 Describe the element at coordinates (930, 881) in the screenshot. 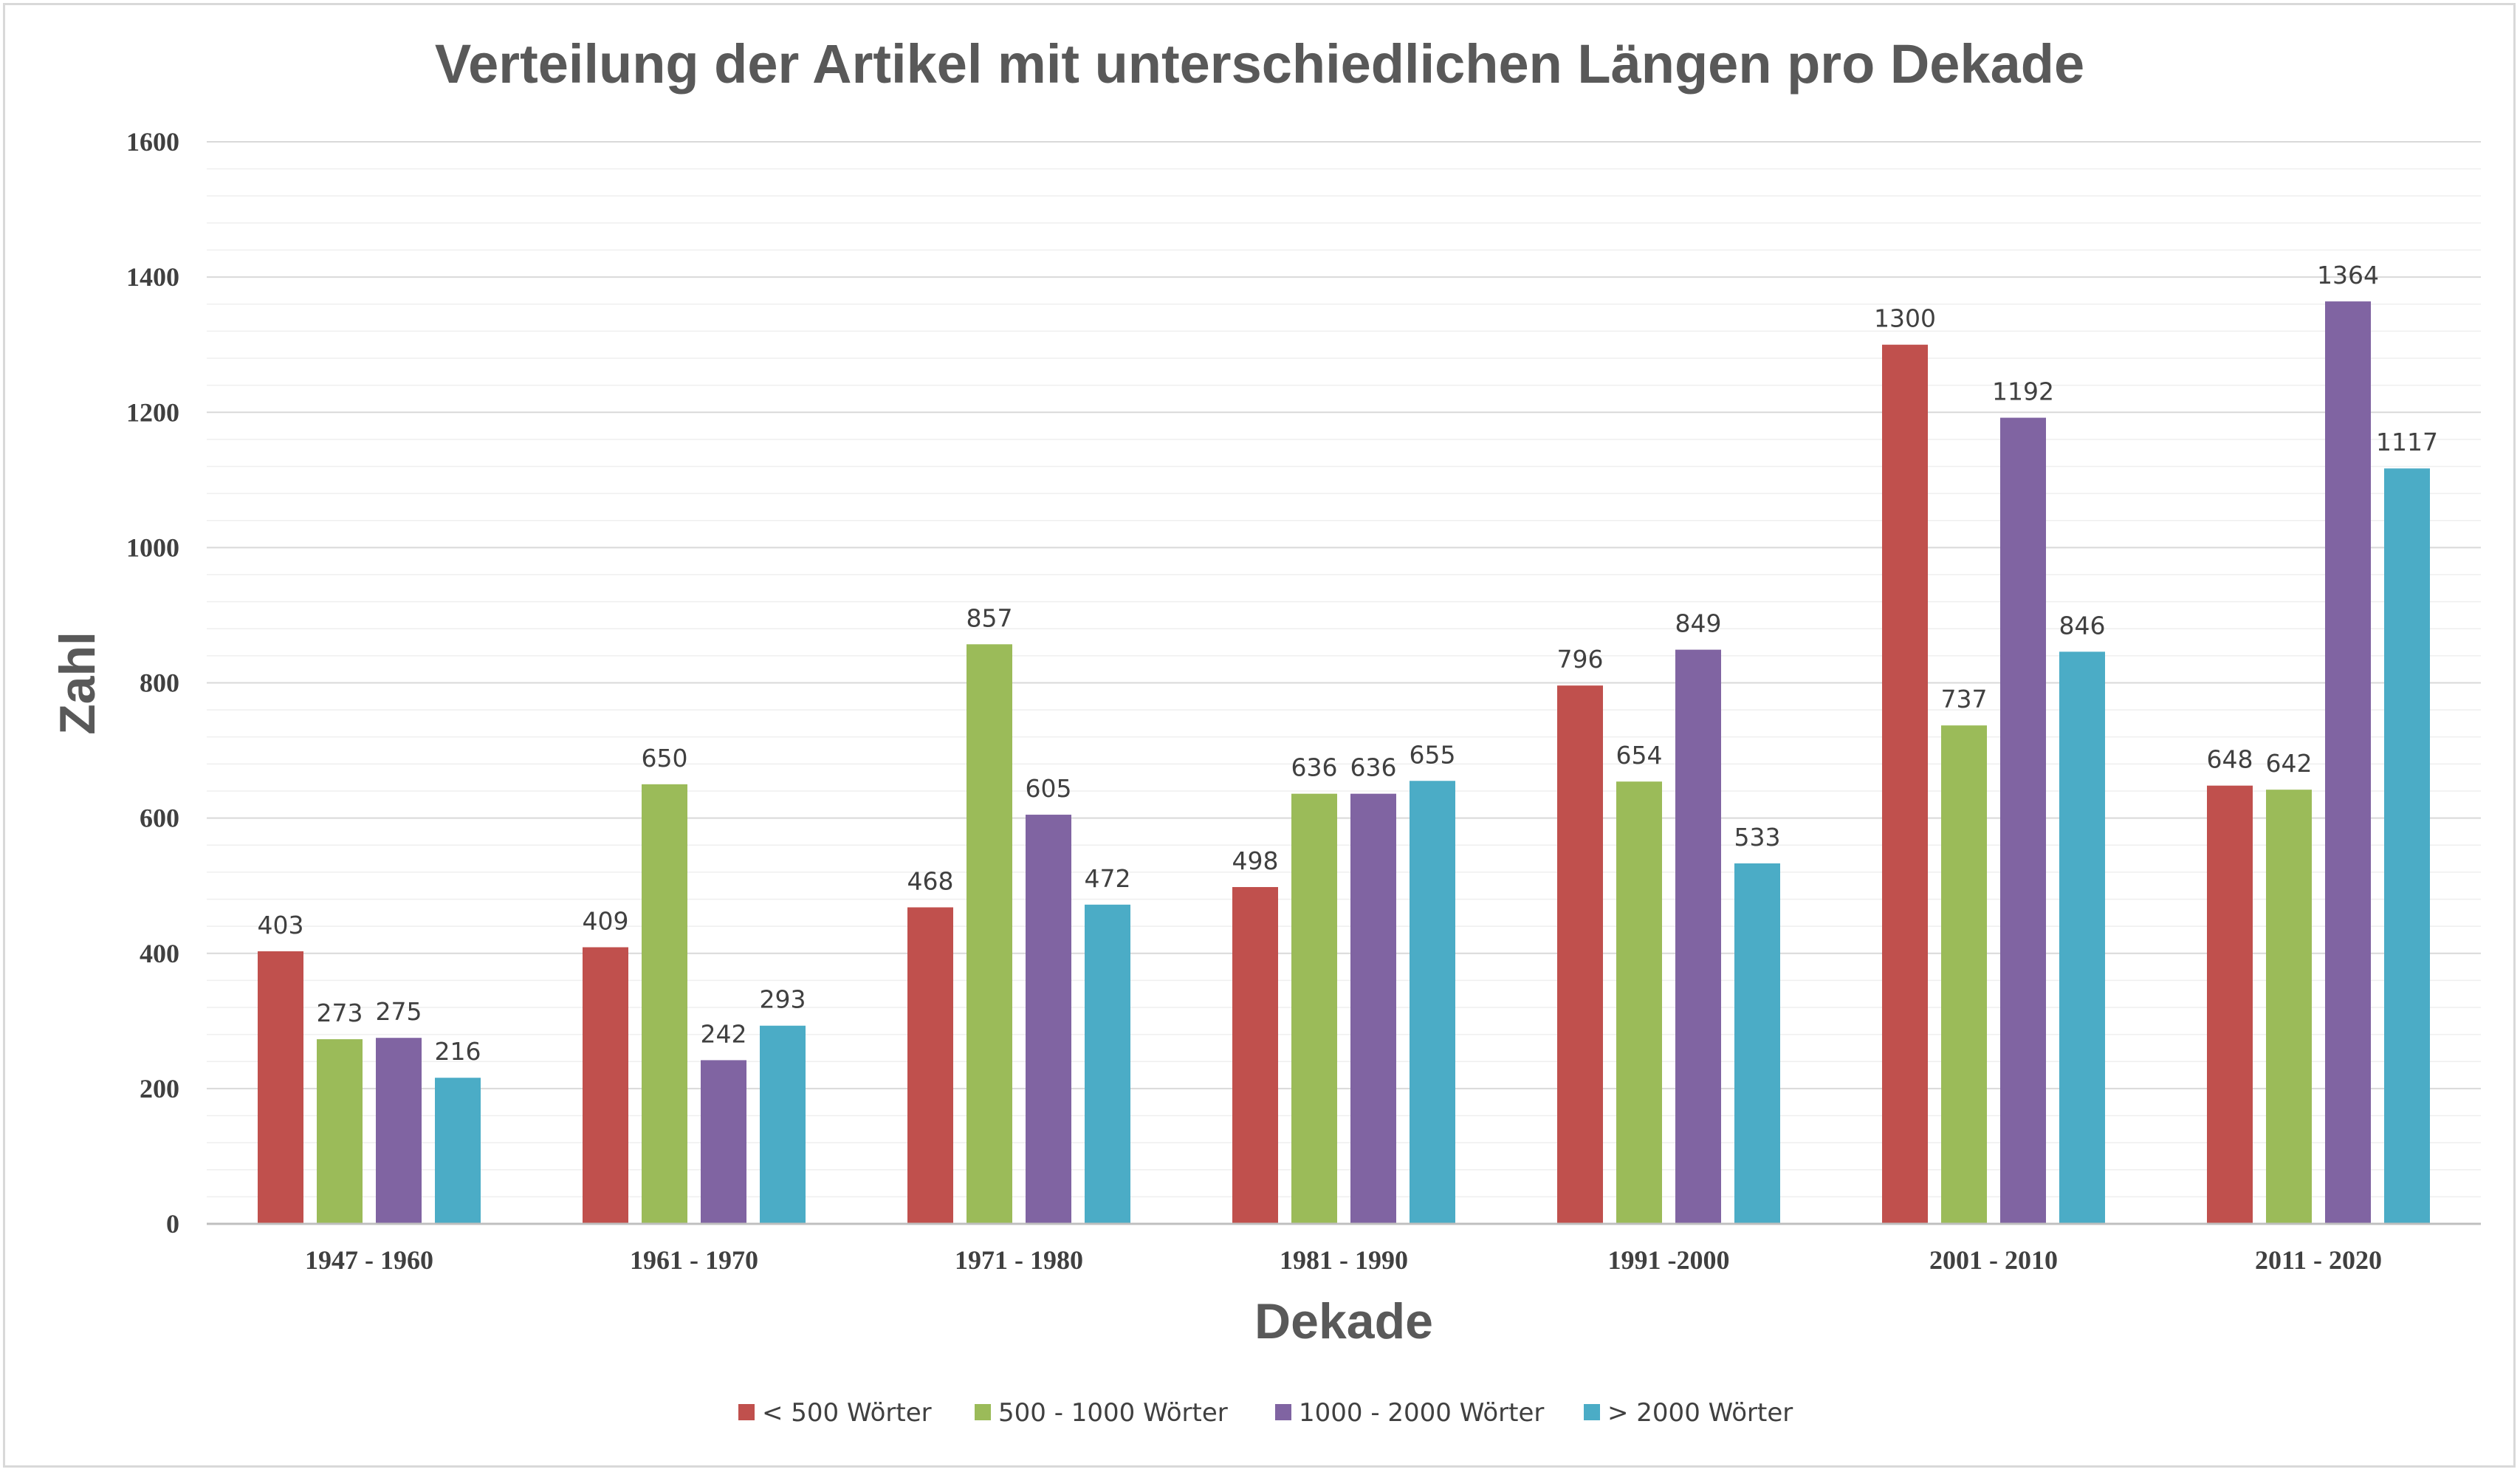

I see `data-label: 468` at that location.